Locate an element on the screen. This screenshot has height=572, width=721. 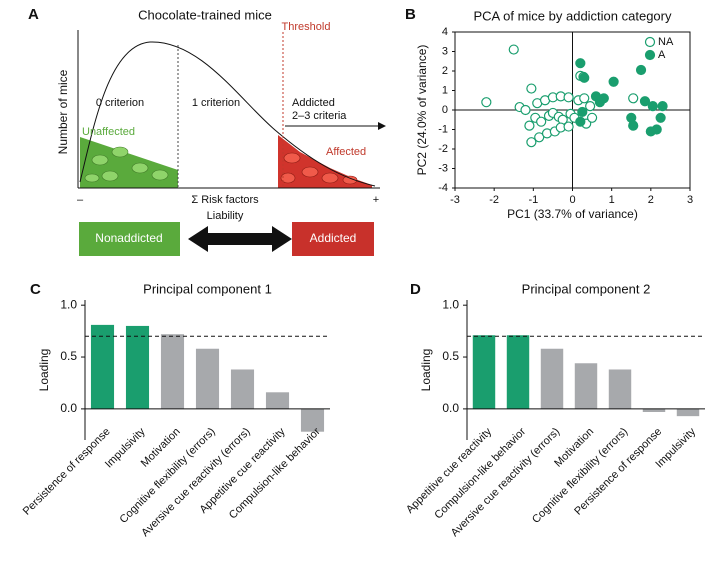
chart-title: PCA of mice by addiction category is located at coordinates (573, 15).